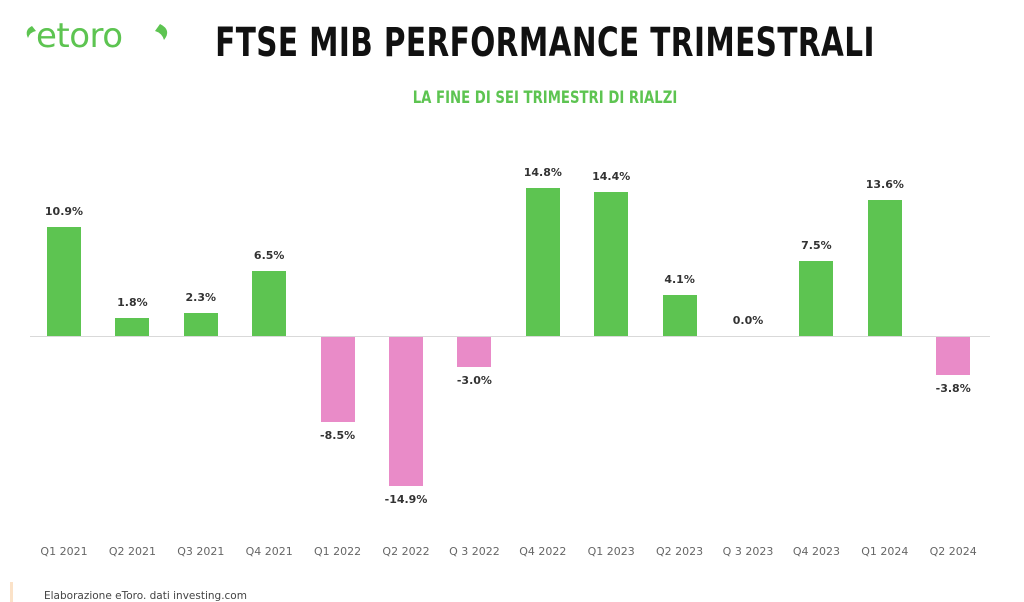  I want to click on x-axis-label: Q4 2023, so click(816, 551).